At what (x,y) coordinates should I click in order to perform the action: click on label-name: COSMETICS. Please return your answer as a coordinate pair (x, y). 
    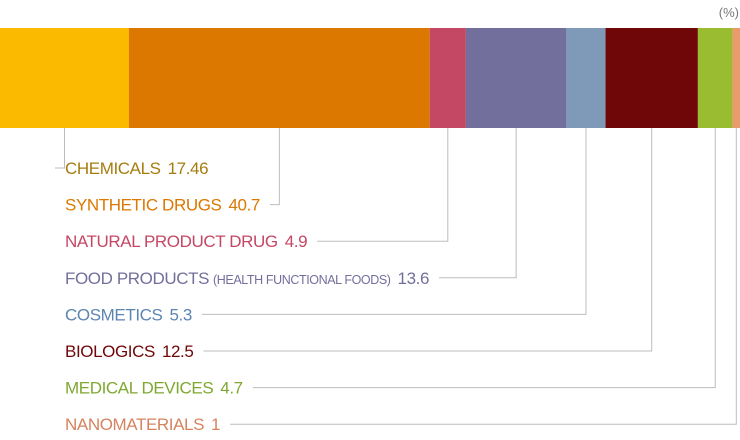
    Looking at the image, I should click on (114, 314).